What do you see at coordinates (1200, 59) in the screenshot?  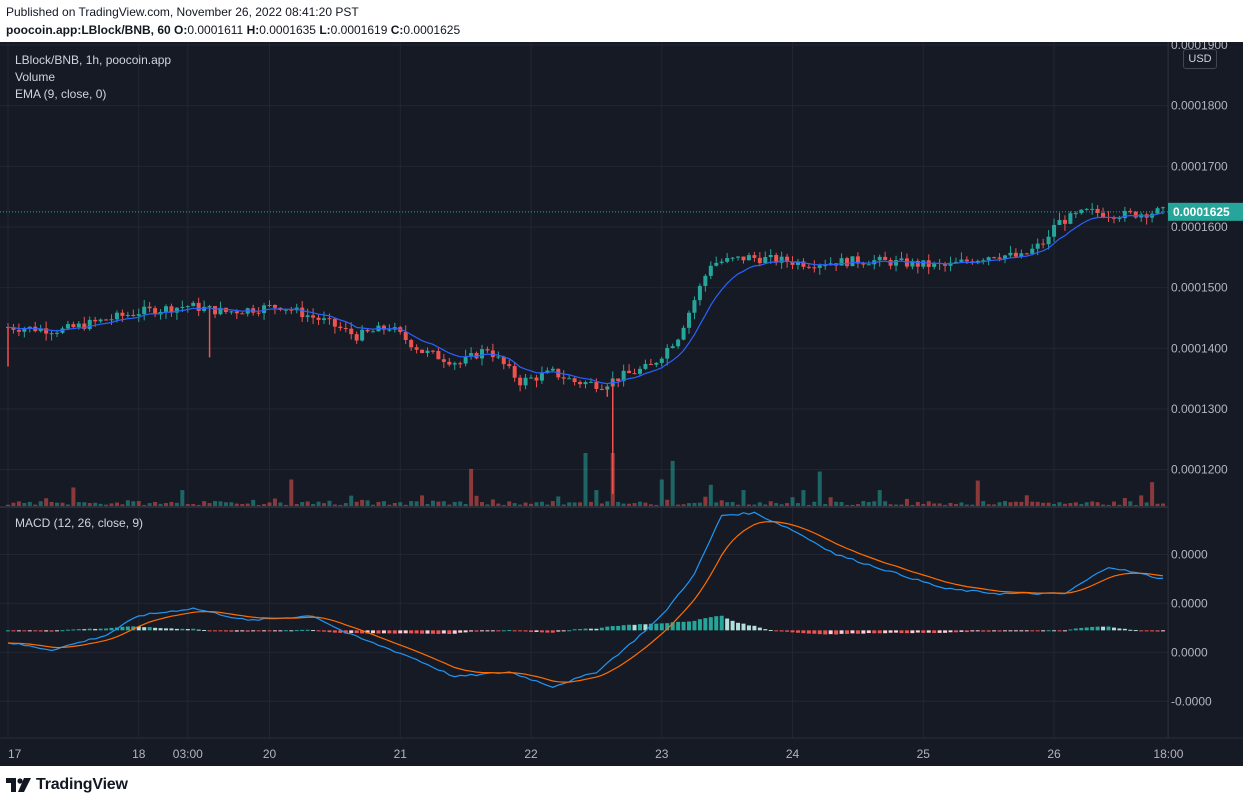 I see `currency-button: USD` at bounding box center [1200, 59].